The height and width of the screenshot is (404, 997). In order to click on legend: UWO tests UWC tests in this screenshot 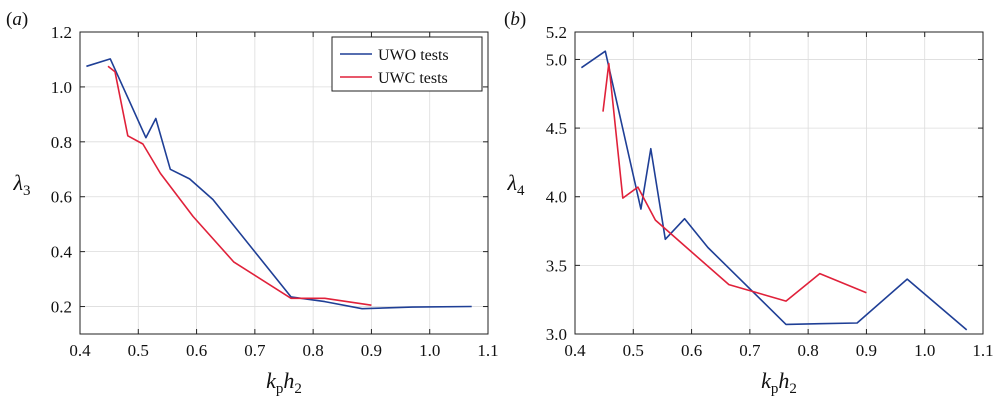, I will do `click(407, 64)`.